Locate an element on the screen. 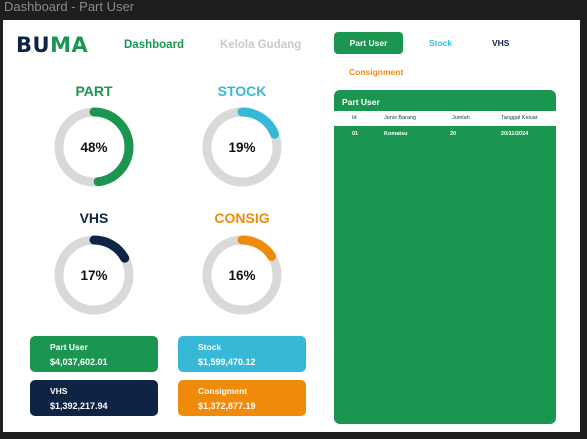 Image resolution: width=587 pixels, height=439 pixels. tab-part-user-label: Part User is located at coordinates (368, 43).